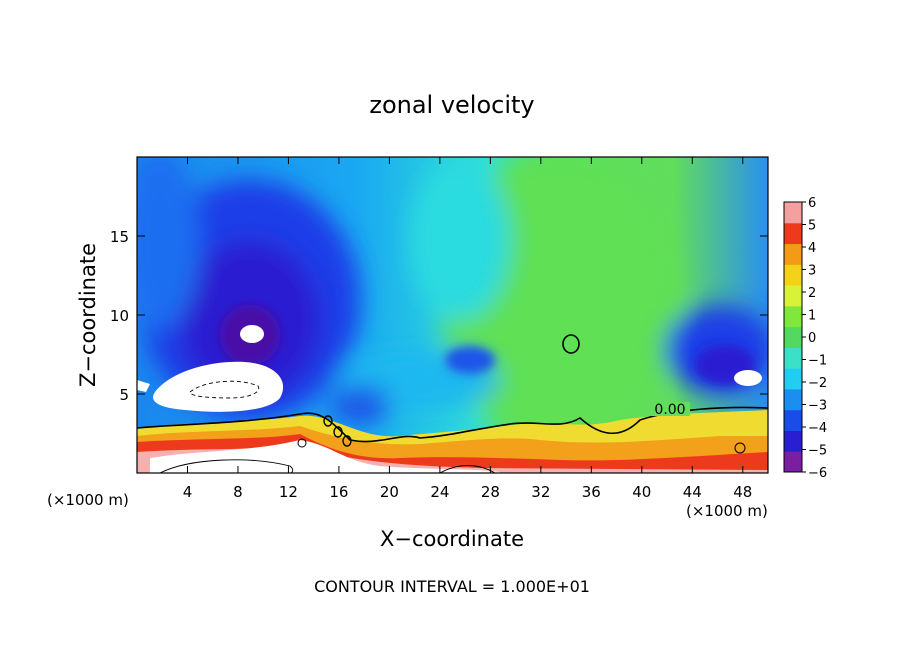  Describe the element at coordinates (540, 492) in the screenshot. I see `x-tick-label: 32` at that location.